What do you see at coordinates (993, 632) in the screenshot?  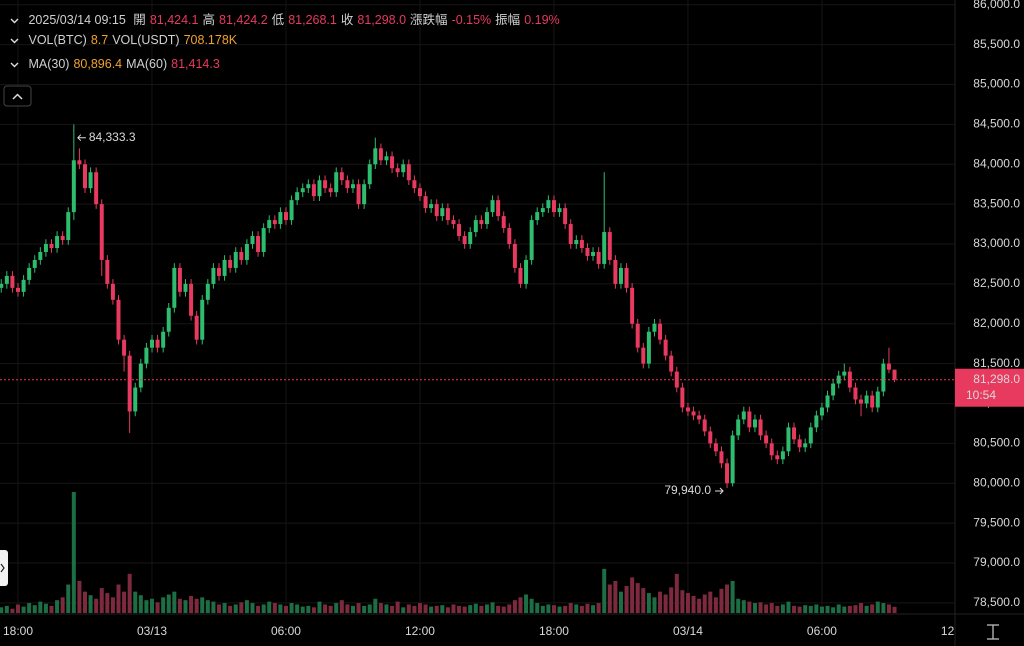 I see `axis-settings-icon` at bounding box center [993, 632].